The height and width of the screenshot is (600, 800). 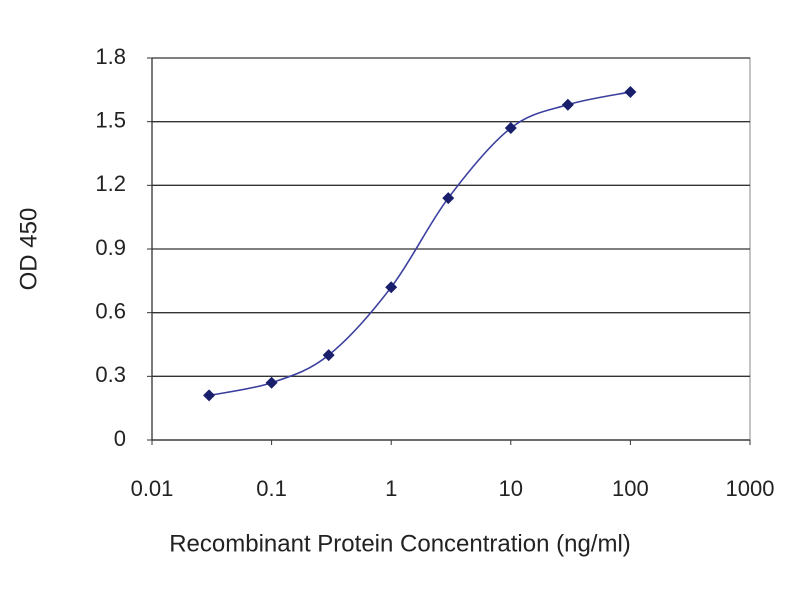 I want to click on y-axis-label: OD 450, so click(x=28, y=249).